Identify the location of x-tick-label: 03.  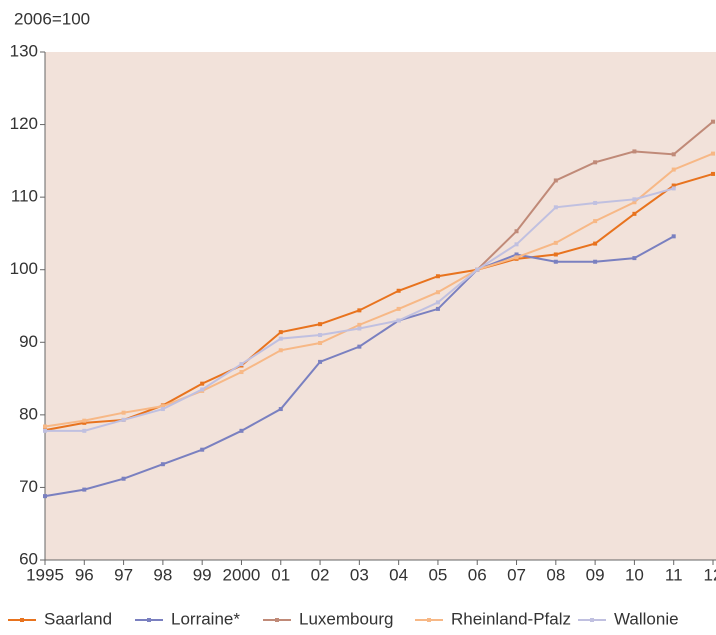
(359, 574).